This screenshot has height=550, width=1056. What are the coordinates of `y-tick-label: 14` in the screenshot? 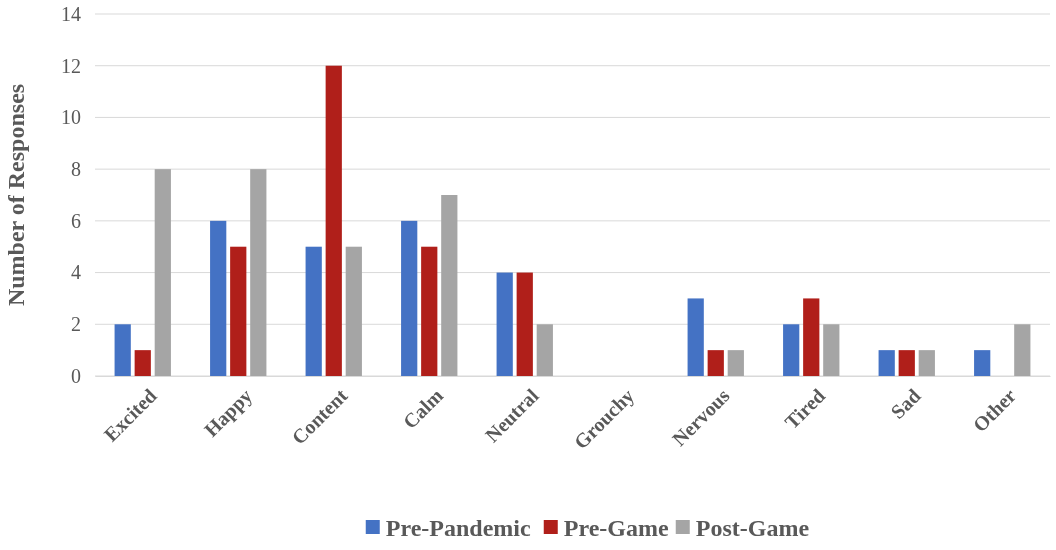 It's located at (71, 13).